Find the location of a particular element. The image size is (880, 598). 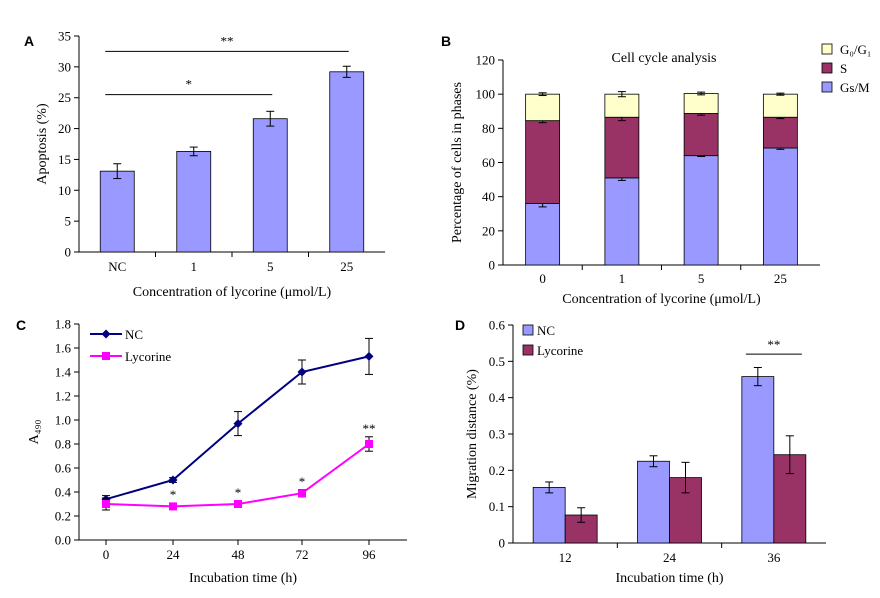

y-tick-label: 0.0 is located at coordinates (63, 540).